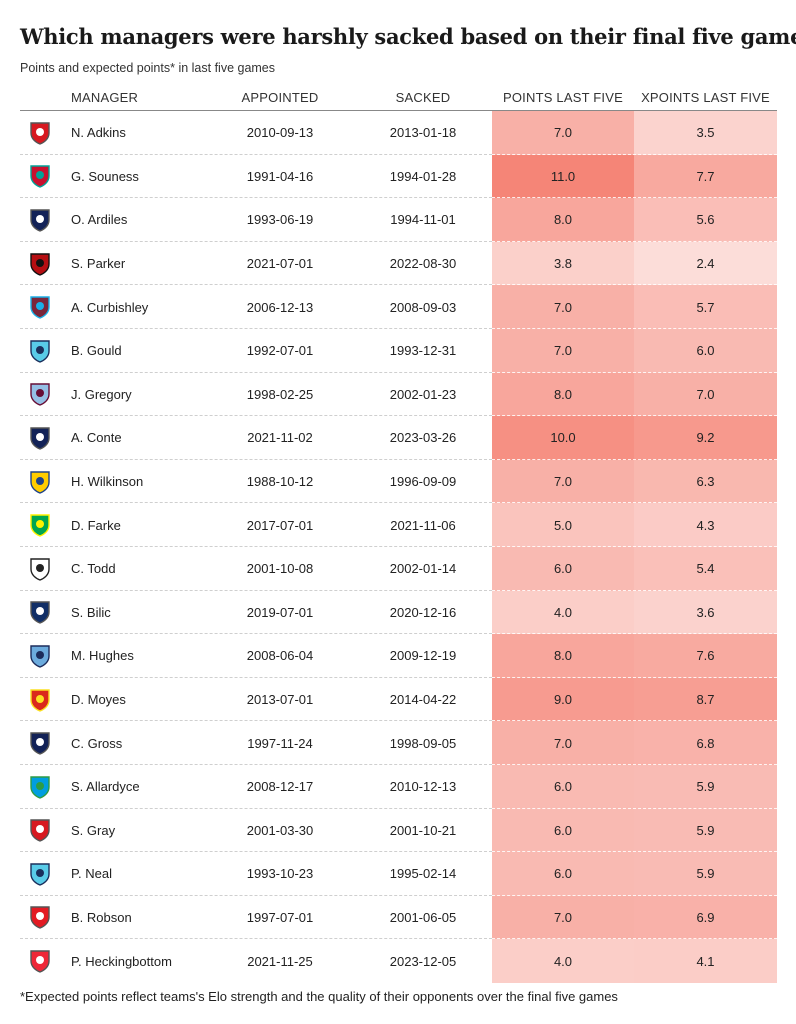 This screenshot has height=1024, width=796. I want to click on points-last-five-cell: 11.0, so click(563, 176).